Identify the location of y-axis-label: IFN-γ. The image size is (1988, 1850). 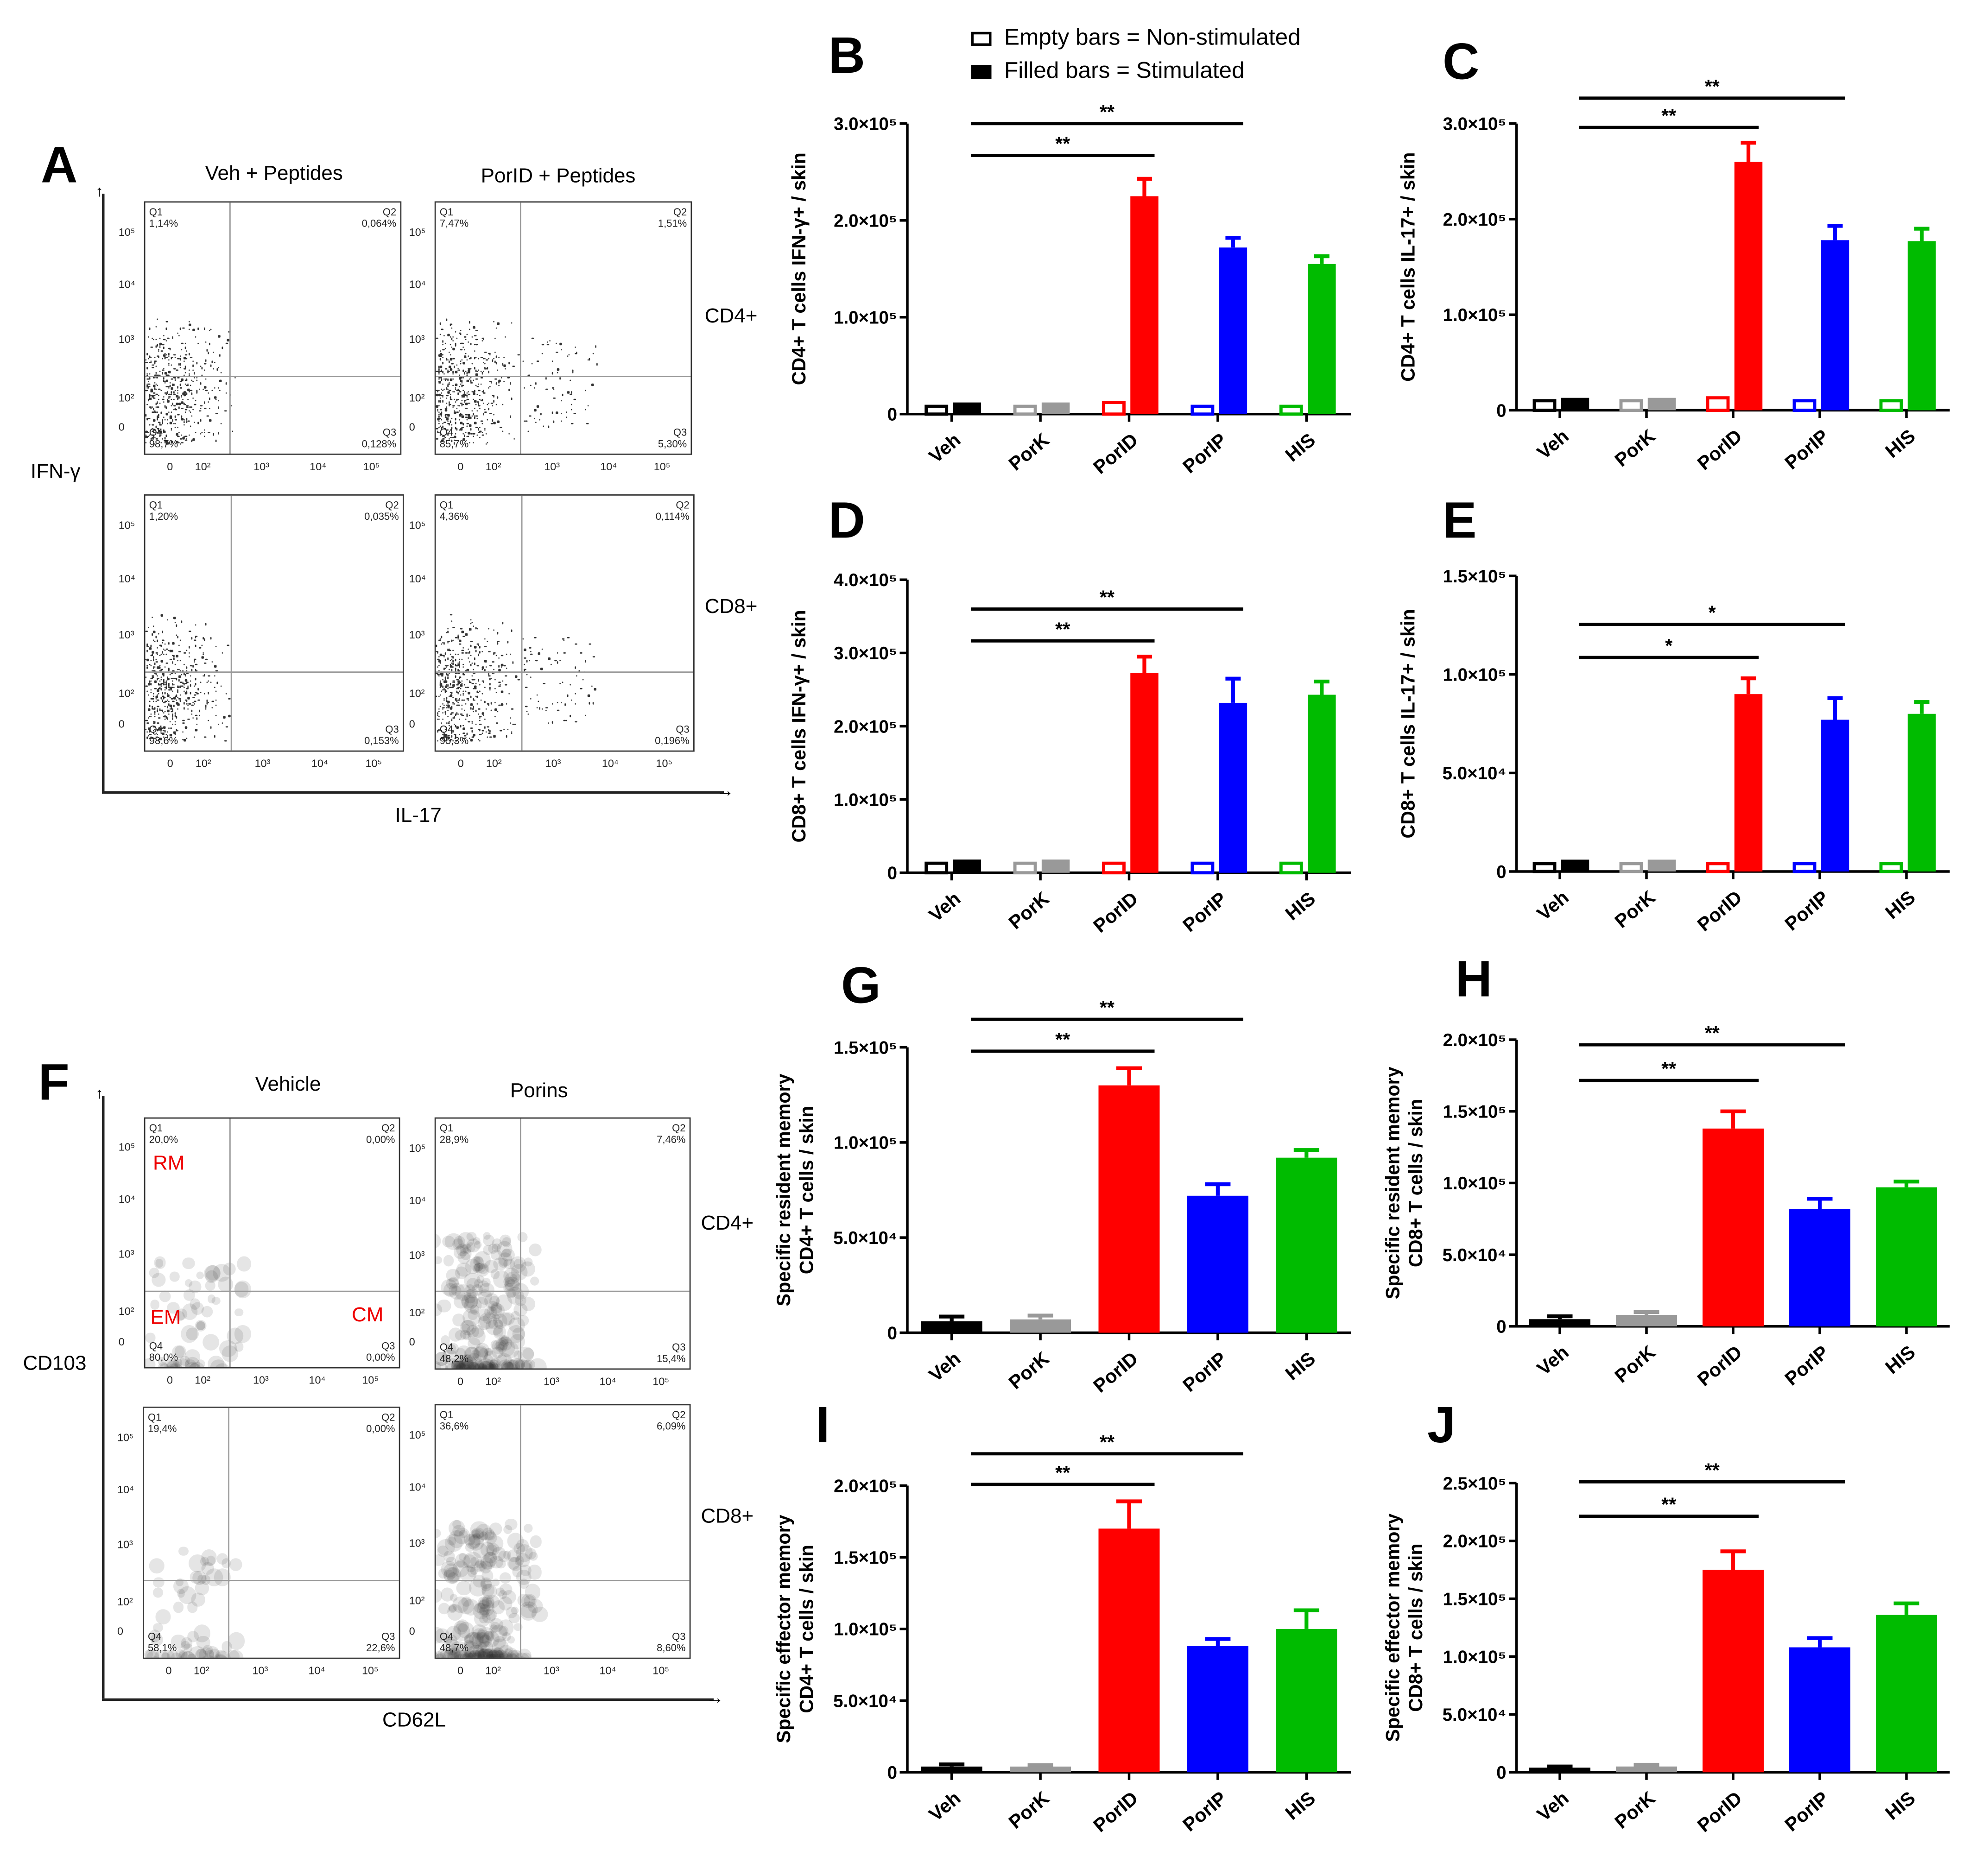
(56, 472).